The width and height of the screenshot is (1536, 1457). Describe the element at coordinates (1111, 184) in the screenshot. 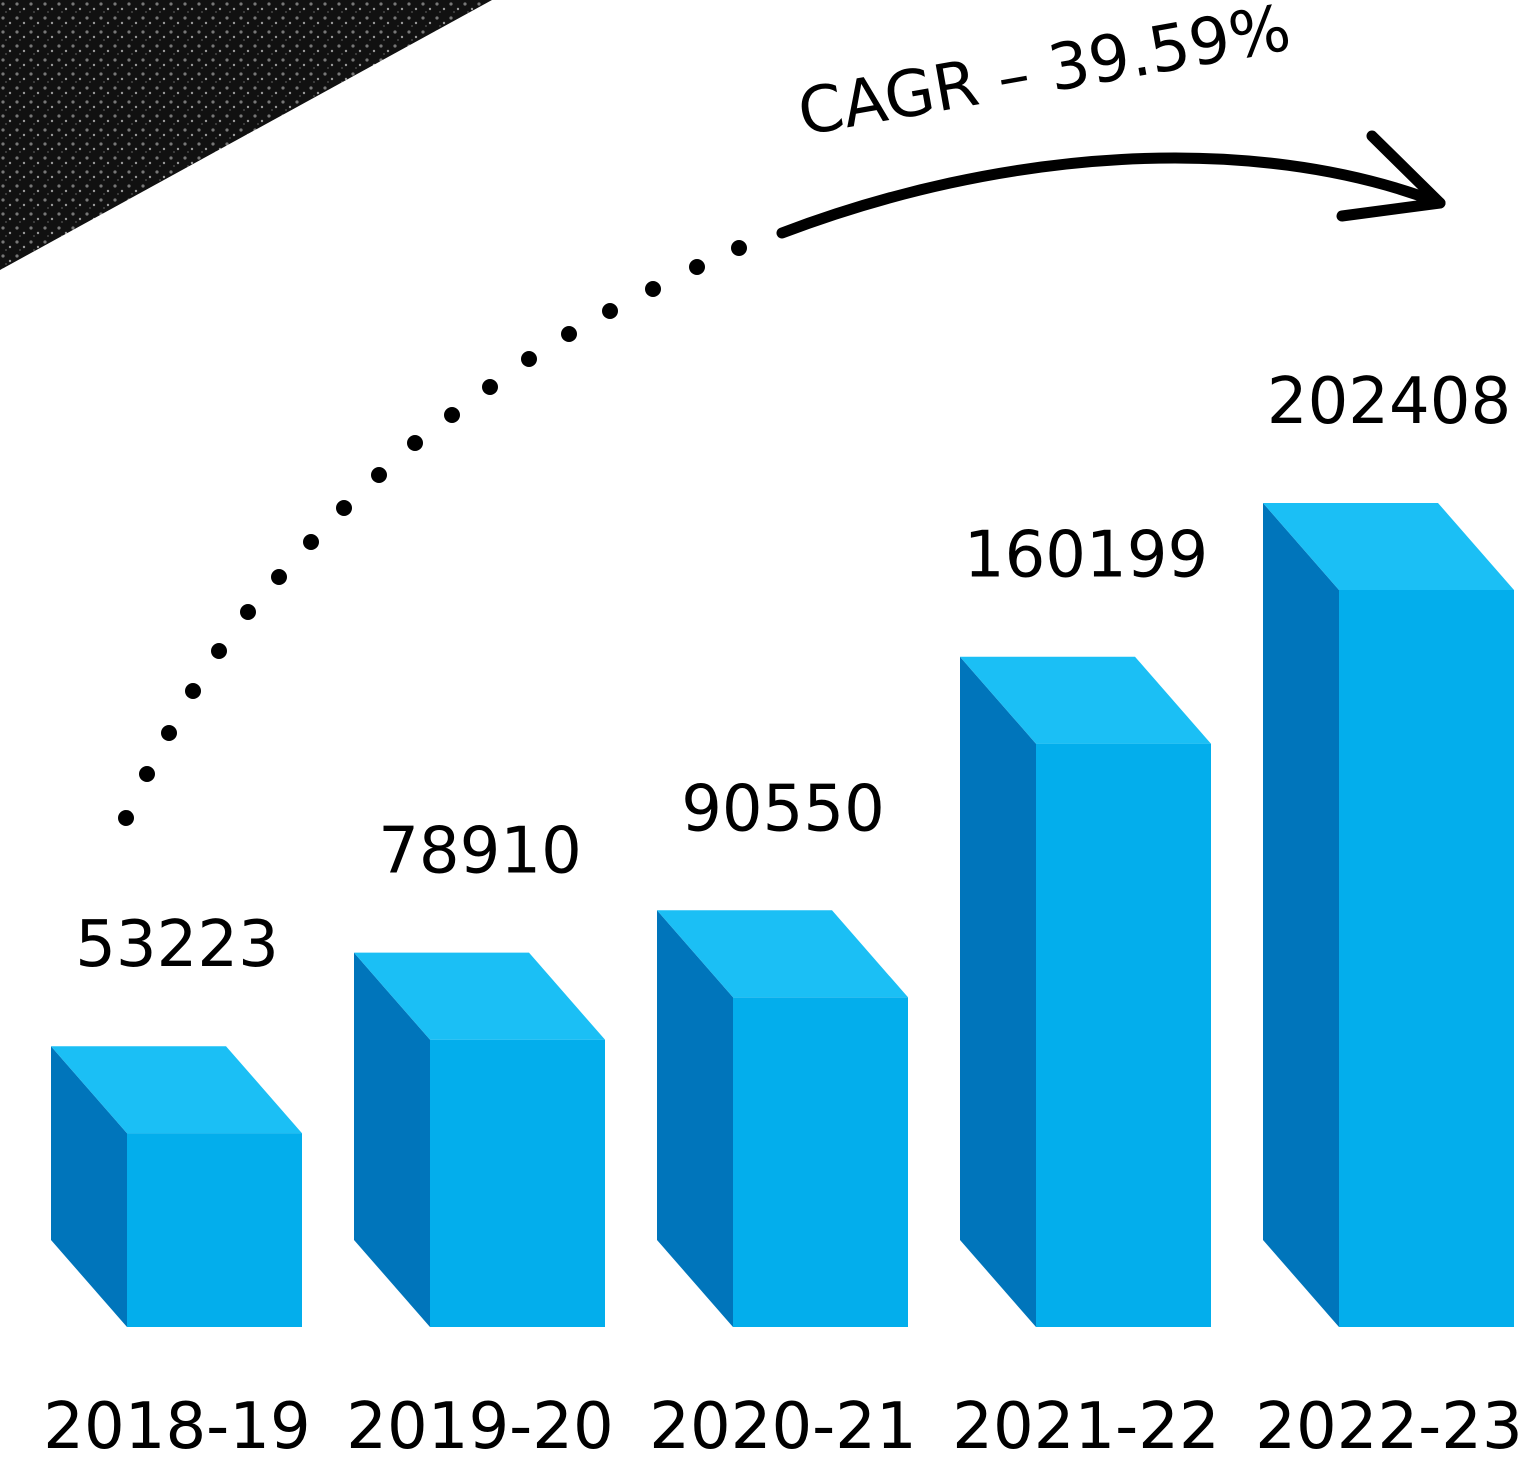

I see `trend-arrow` at that location.